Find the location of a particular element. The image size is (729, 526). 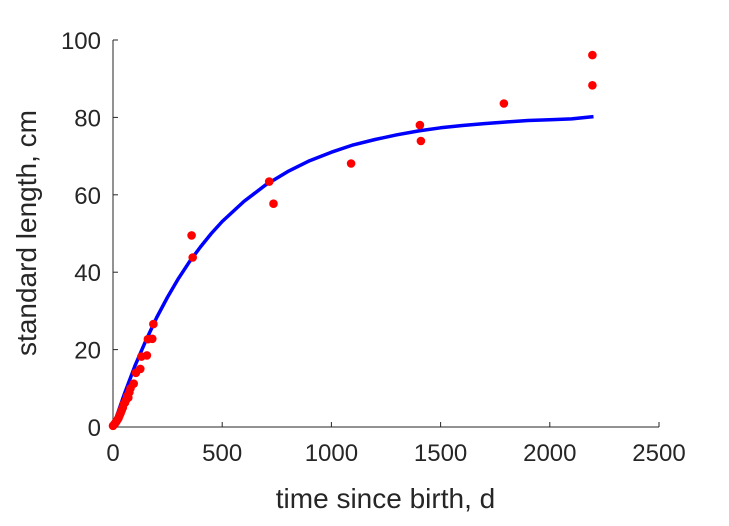

x-tick-label: 1500 is located at coordinates (440, 453).